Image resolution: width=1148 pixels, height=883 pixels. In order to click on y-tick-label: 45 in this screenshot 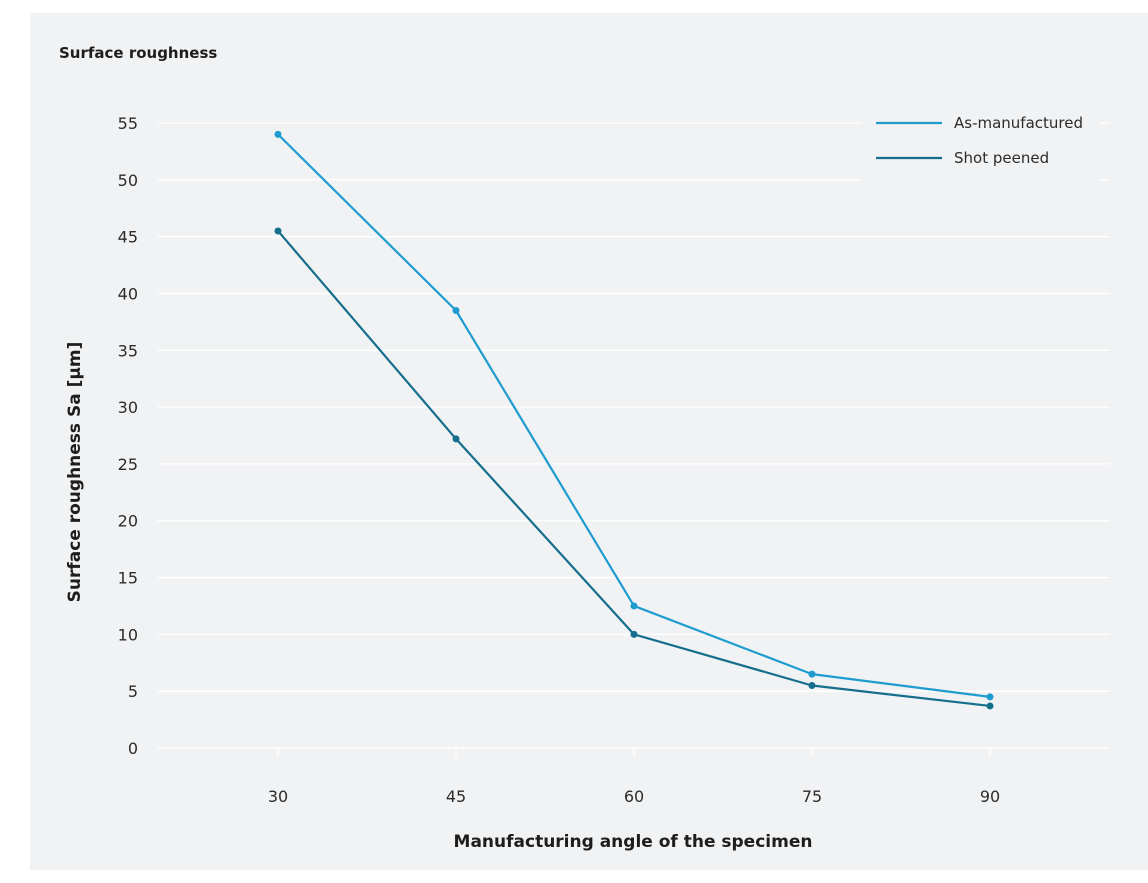, I will do `click(128, 237)`.